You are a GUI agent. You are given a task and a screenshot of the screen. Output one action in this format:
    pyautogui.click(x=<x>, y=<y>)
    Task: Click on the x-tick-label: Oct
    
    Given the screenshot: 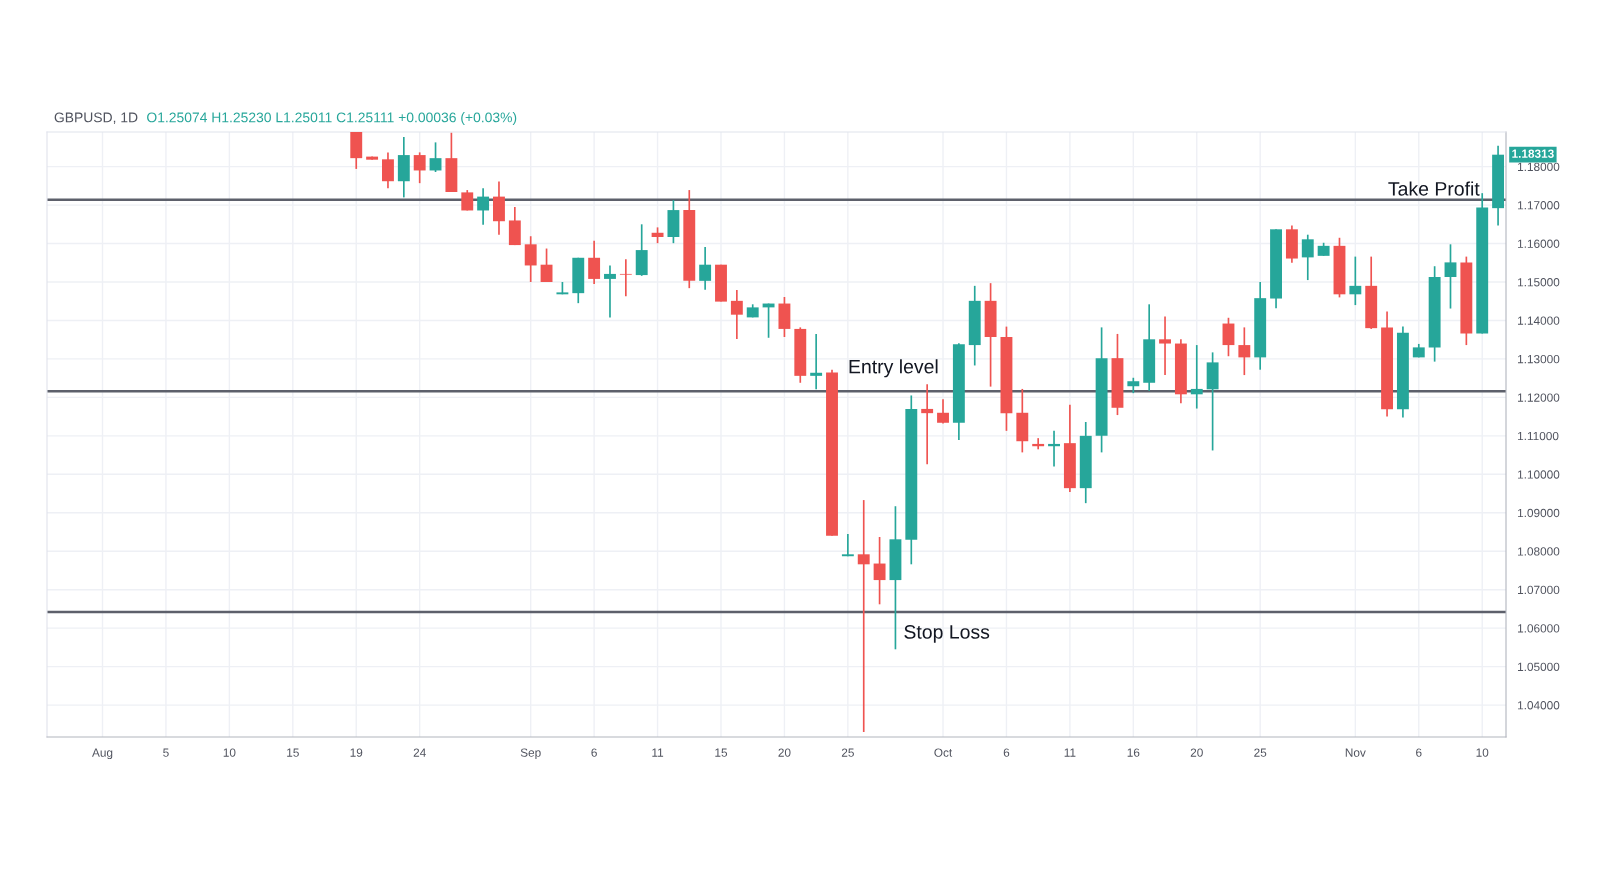 What is the action you would take?
    pyautogui.click(x=943, y=752)
    